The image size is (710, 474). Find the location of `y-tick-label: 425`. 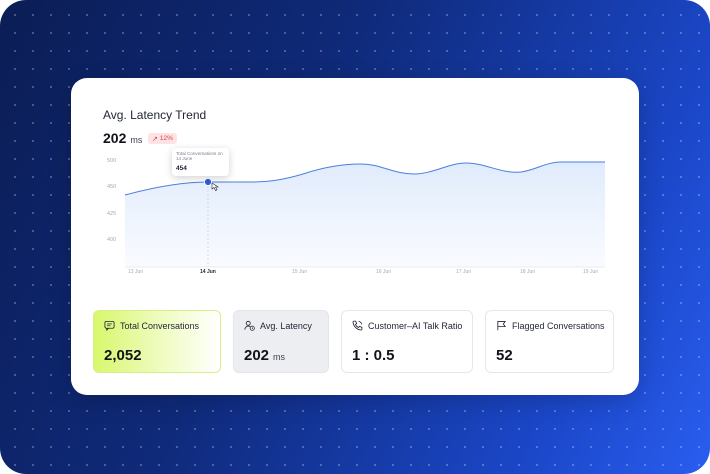

y-tick-label: 425 is located at coordinates (111, 214).